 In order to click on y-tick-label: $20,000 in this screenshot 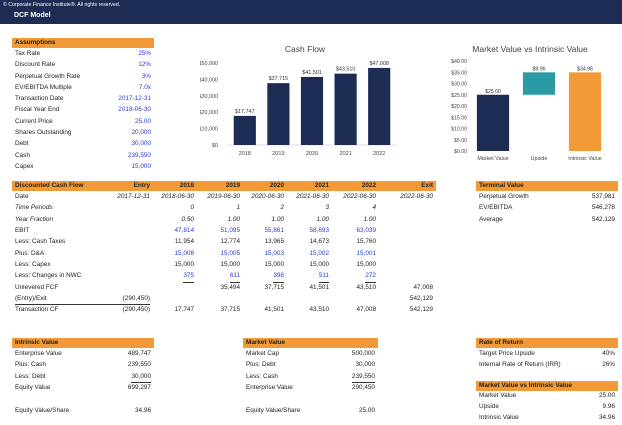, I will do `click(209, 113)`.